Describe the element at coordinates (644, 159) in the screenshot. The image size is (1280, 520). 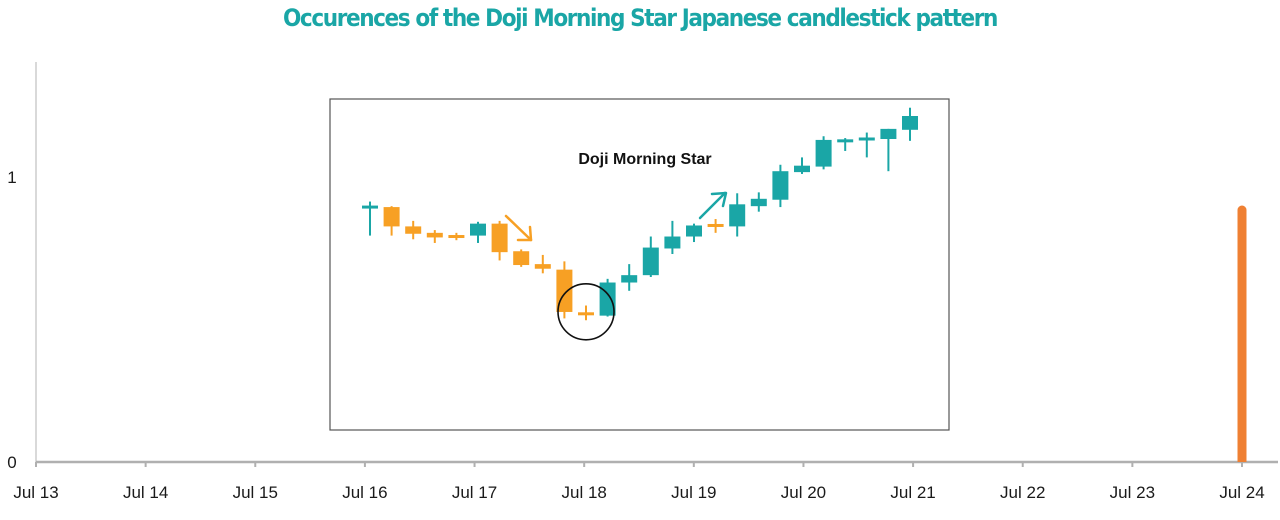
I see `inset-label: Doji Morning Star` at that location.